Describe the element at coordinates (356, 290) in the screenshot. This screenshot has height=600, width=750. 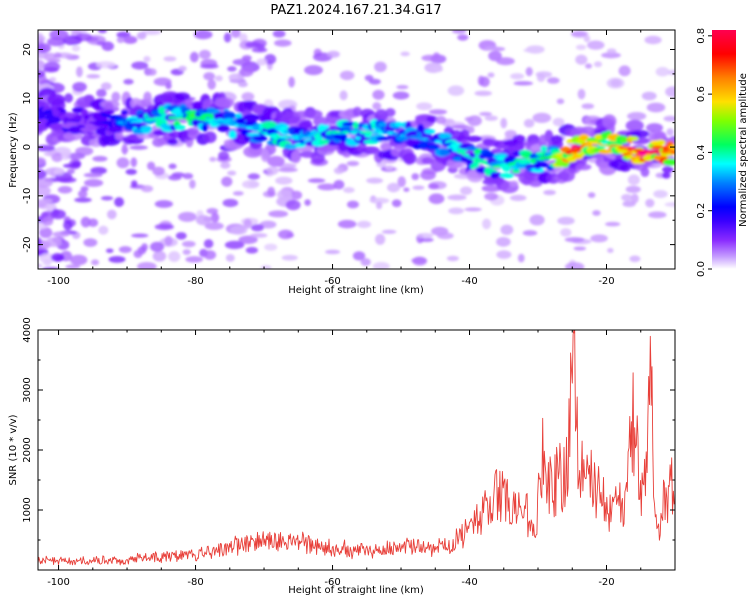
I see `heatmap-x-label: Height of straight line (km)` at that location.